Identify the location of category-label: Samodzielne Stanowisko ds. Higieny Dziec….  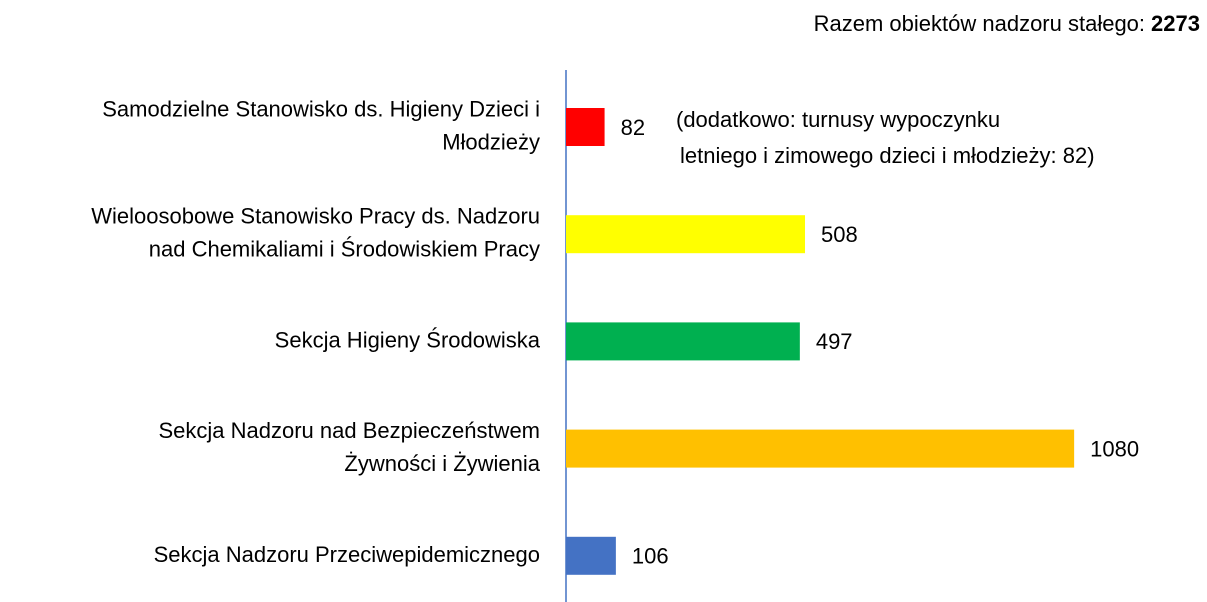
(321, 125).